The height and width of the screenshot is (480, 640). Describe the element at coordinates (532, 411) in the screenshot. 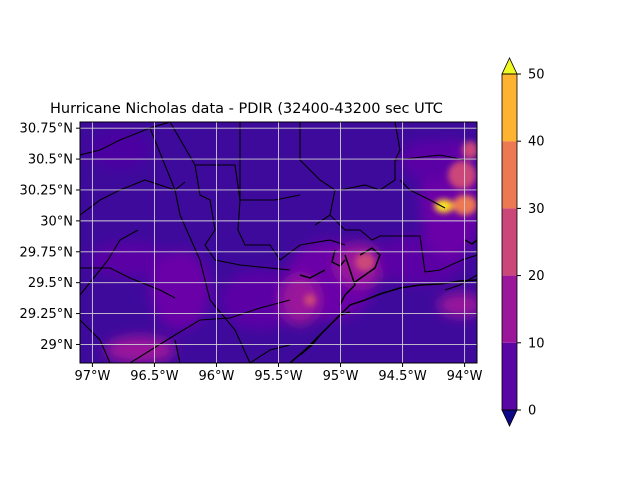

I see `colorbar-tick-label: 0` at that location.